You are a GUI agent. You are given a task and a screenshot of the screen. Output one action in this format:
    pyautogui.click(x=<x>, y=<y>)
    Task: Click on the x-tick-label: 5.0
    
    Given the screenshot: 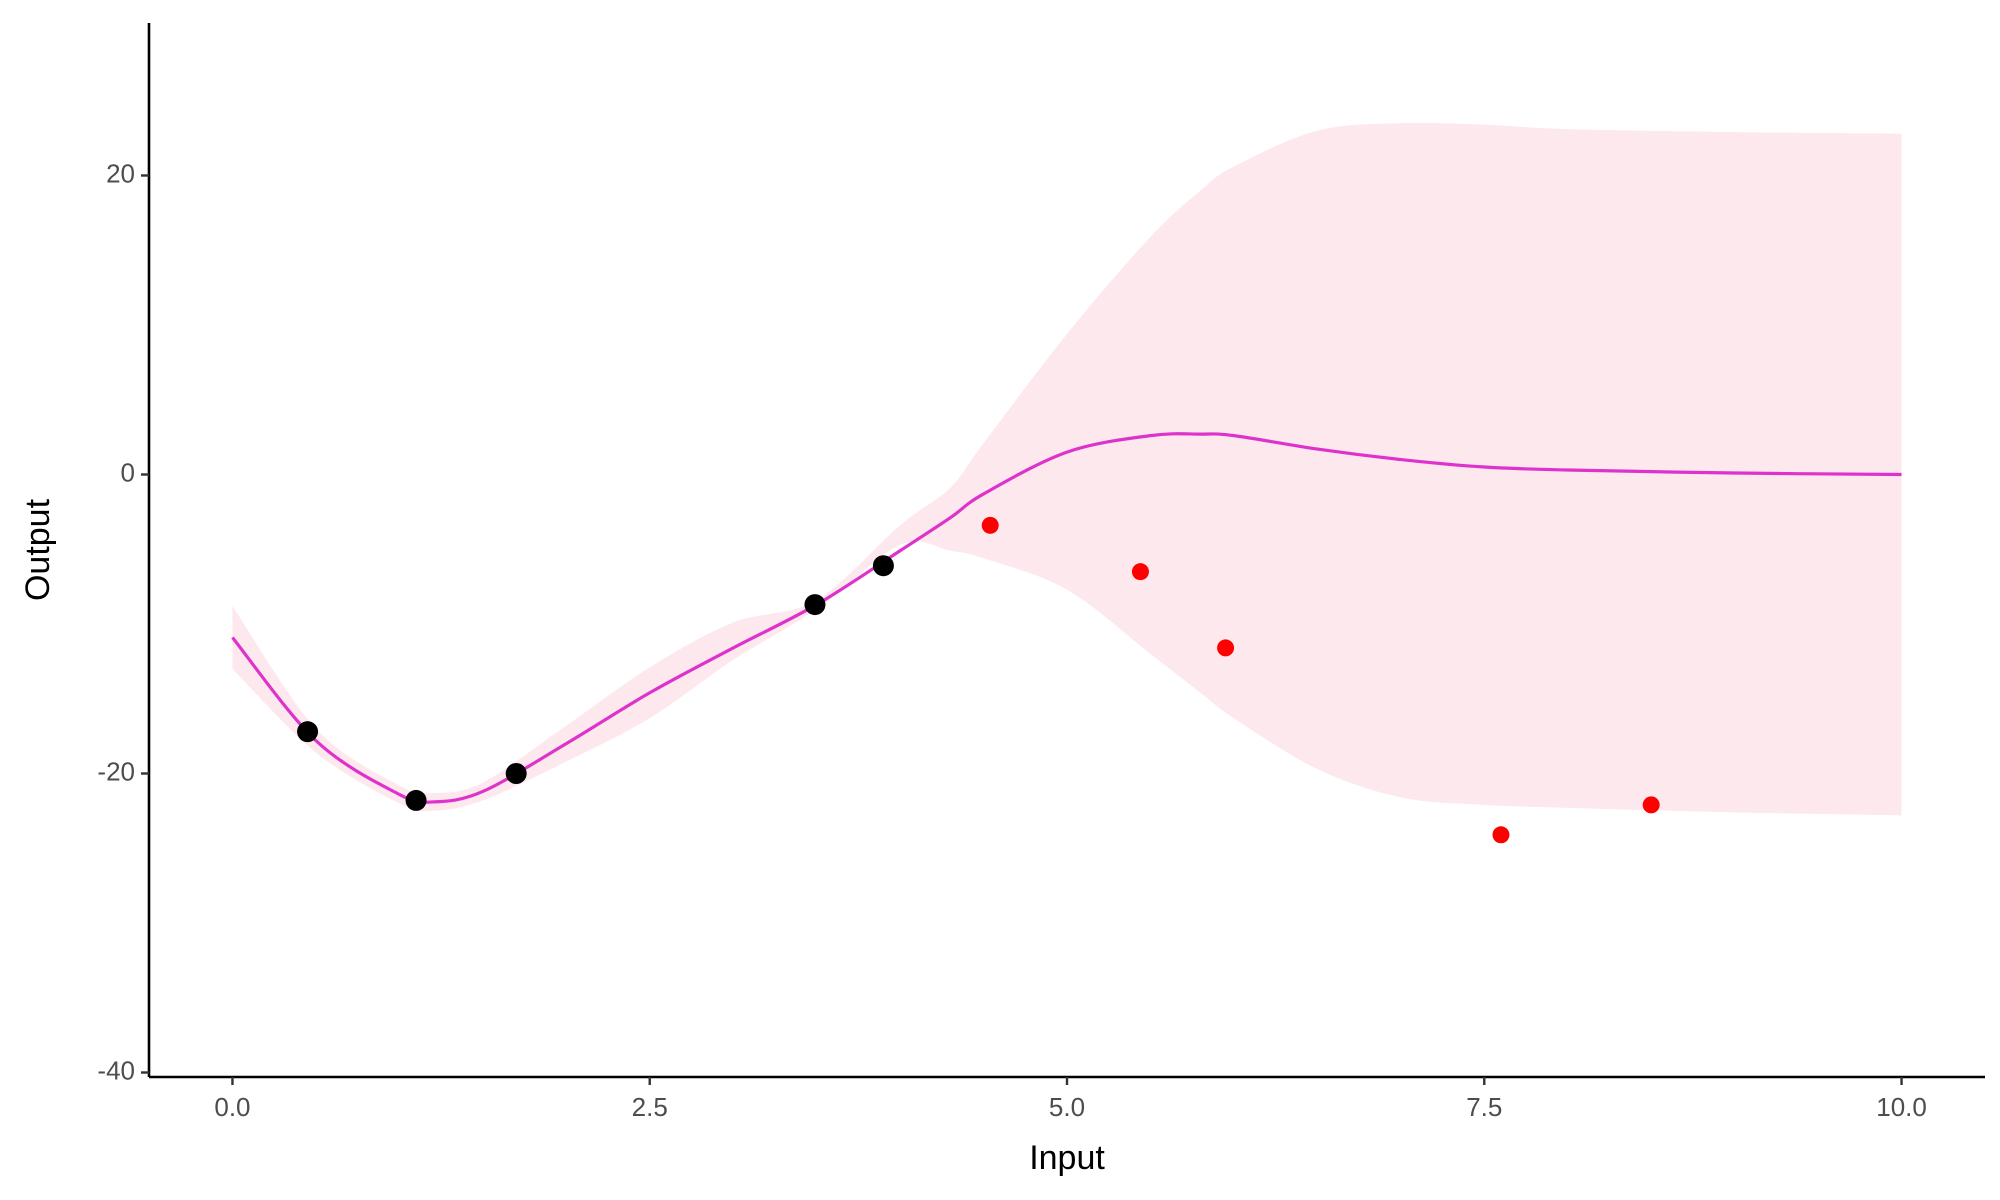 What is the action you would take?
    pyautogui.click(x=1067, y=1107)
    